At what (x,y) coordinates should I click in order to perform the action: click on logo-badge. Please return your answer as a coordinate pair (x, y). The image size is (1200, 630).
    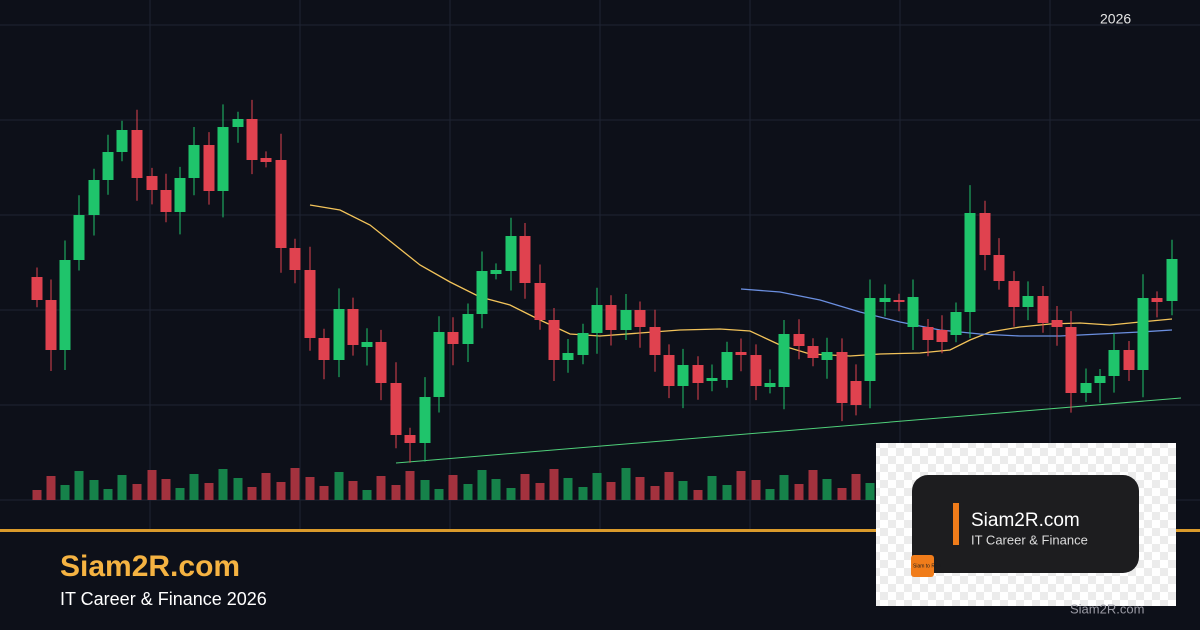
    Looking at the image, I should click on (922, 566).